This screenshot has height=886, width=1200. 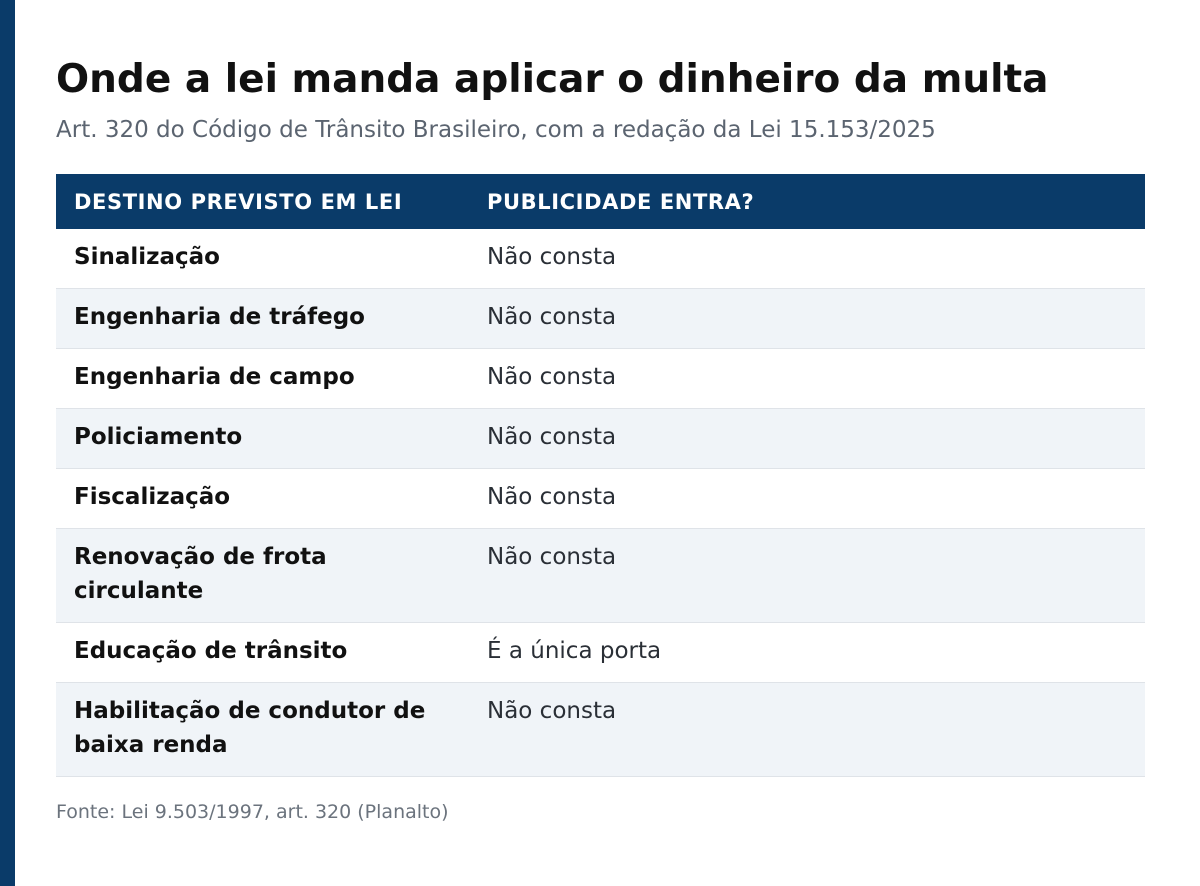 I want to click on publicidade-cell: É a única porta, so click(x=807, y=652).